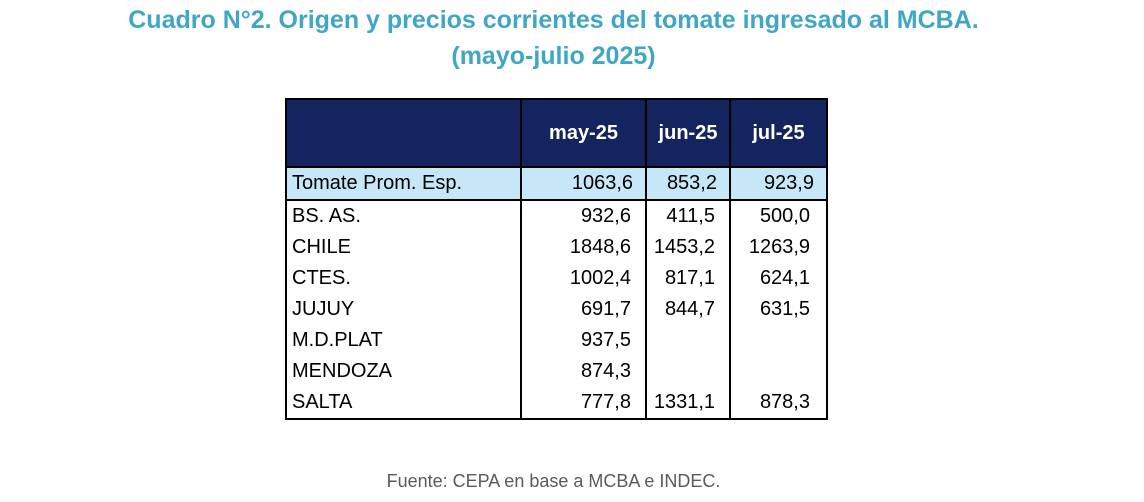  What do you see at coordinates (583, 403) in the screenshot?
I see `cell-may: 777,8` at bounding box center [583, 403].